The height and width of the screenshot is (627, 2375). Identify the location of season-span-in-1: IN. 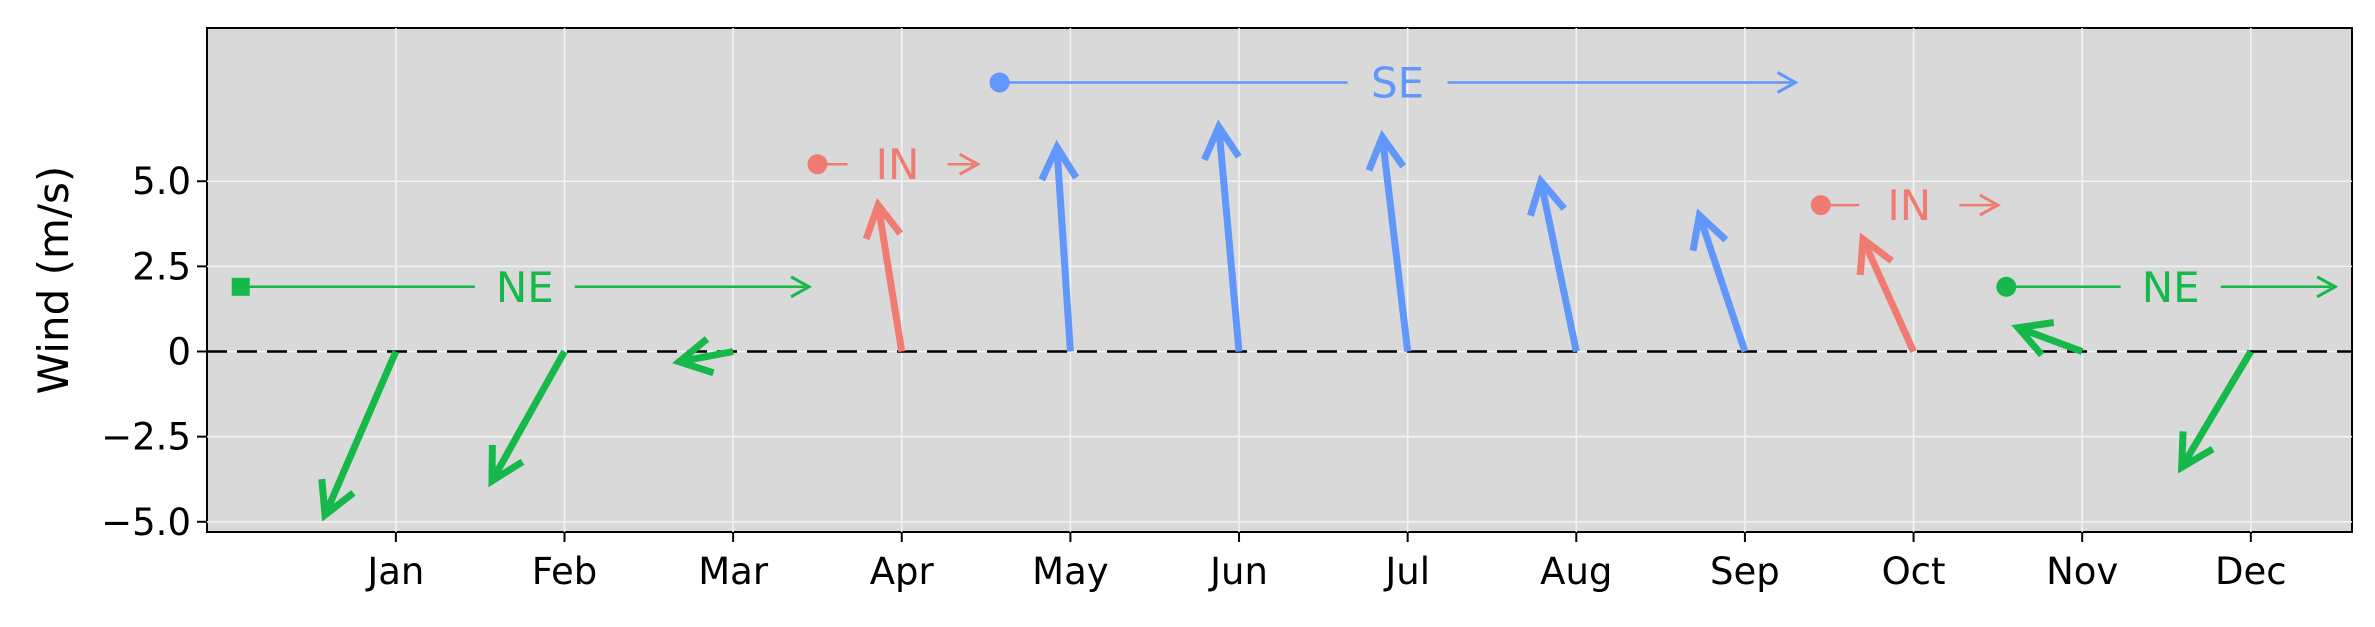
(894, 164).